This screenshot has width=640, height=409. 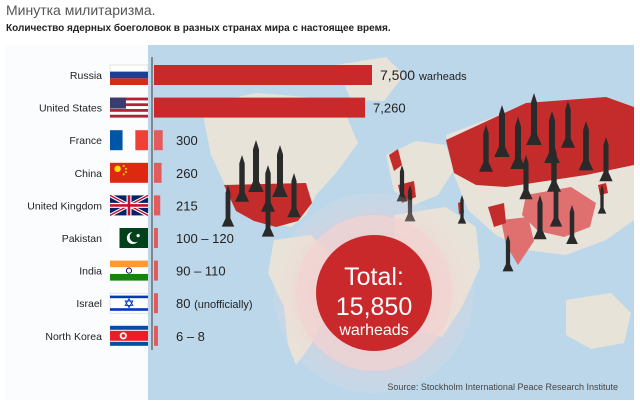 I want to click on pakistan-flag-icon, so click(x=129, y=238).